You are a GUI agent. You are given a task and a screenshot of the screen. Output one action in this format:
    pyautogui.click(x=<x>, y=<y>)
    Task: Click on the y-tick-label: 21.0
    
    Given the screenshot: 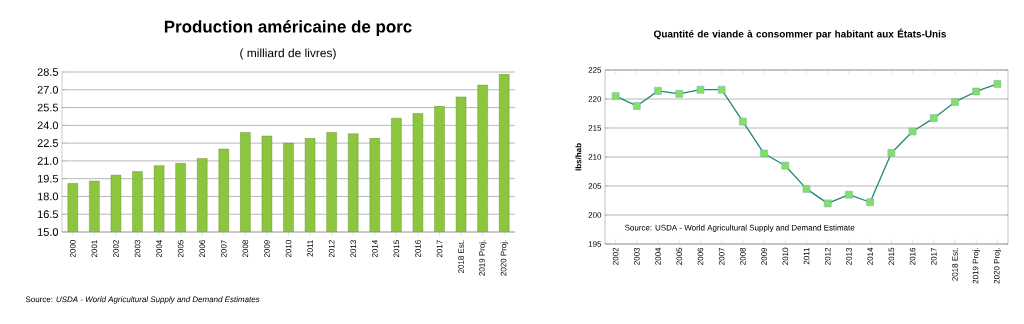 What is the action you would take?
    pyautogui.click(x=48, y=161)
    